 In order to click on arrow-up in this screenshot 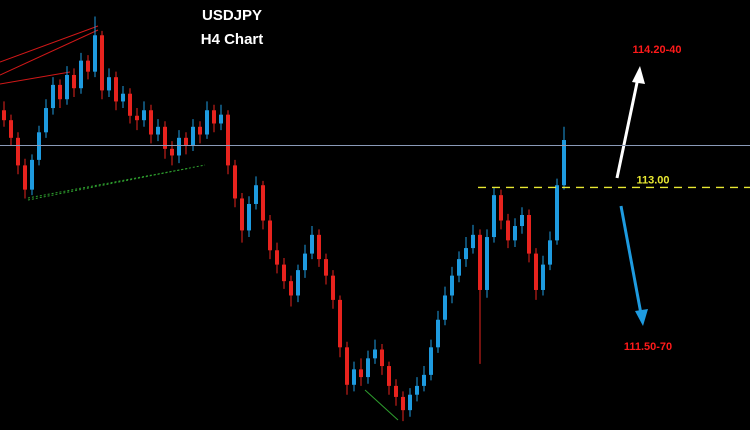, I will do `click(627, 128)`.